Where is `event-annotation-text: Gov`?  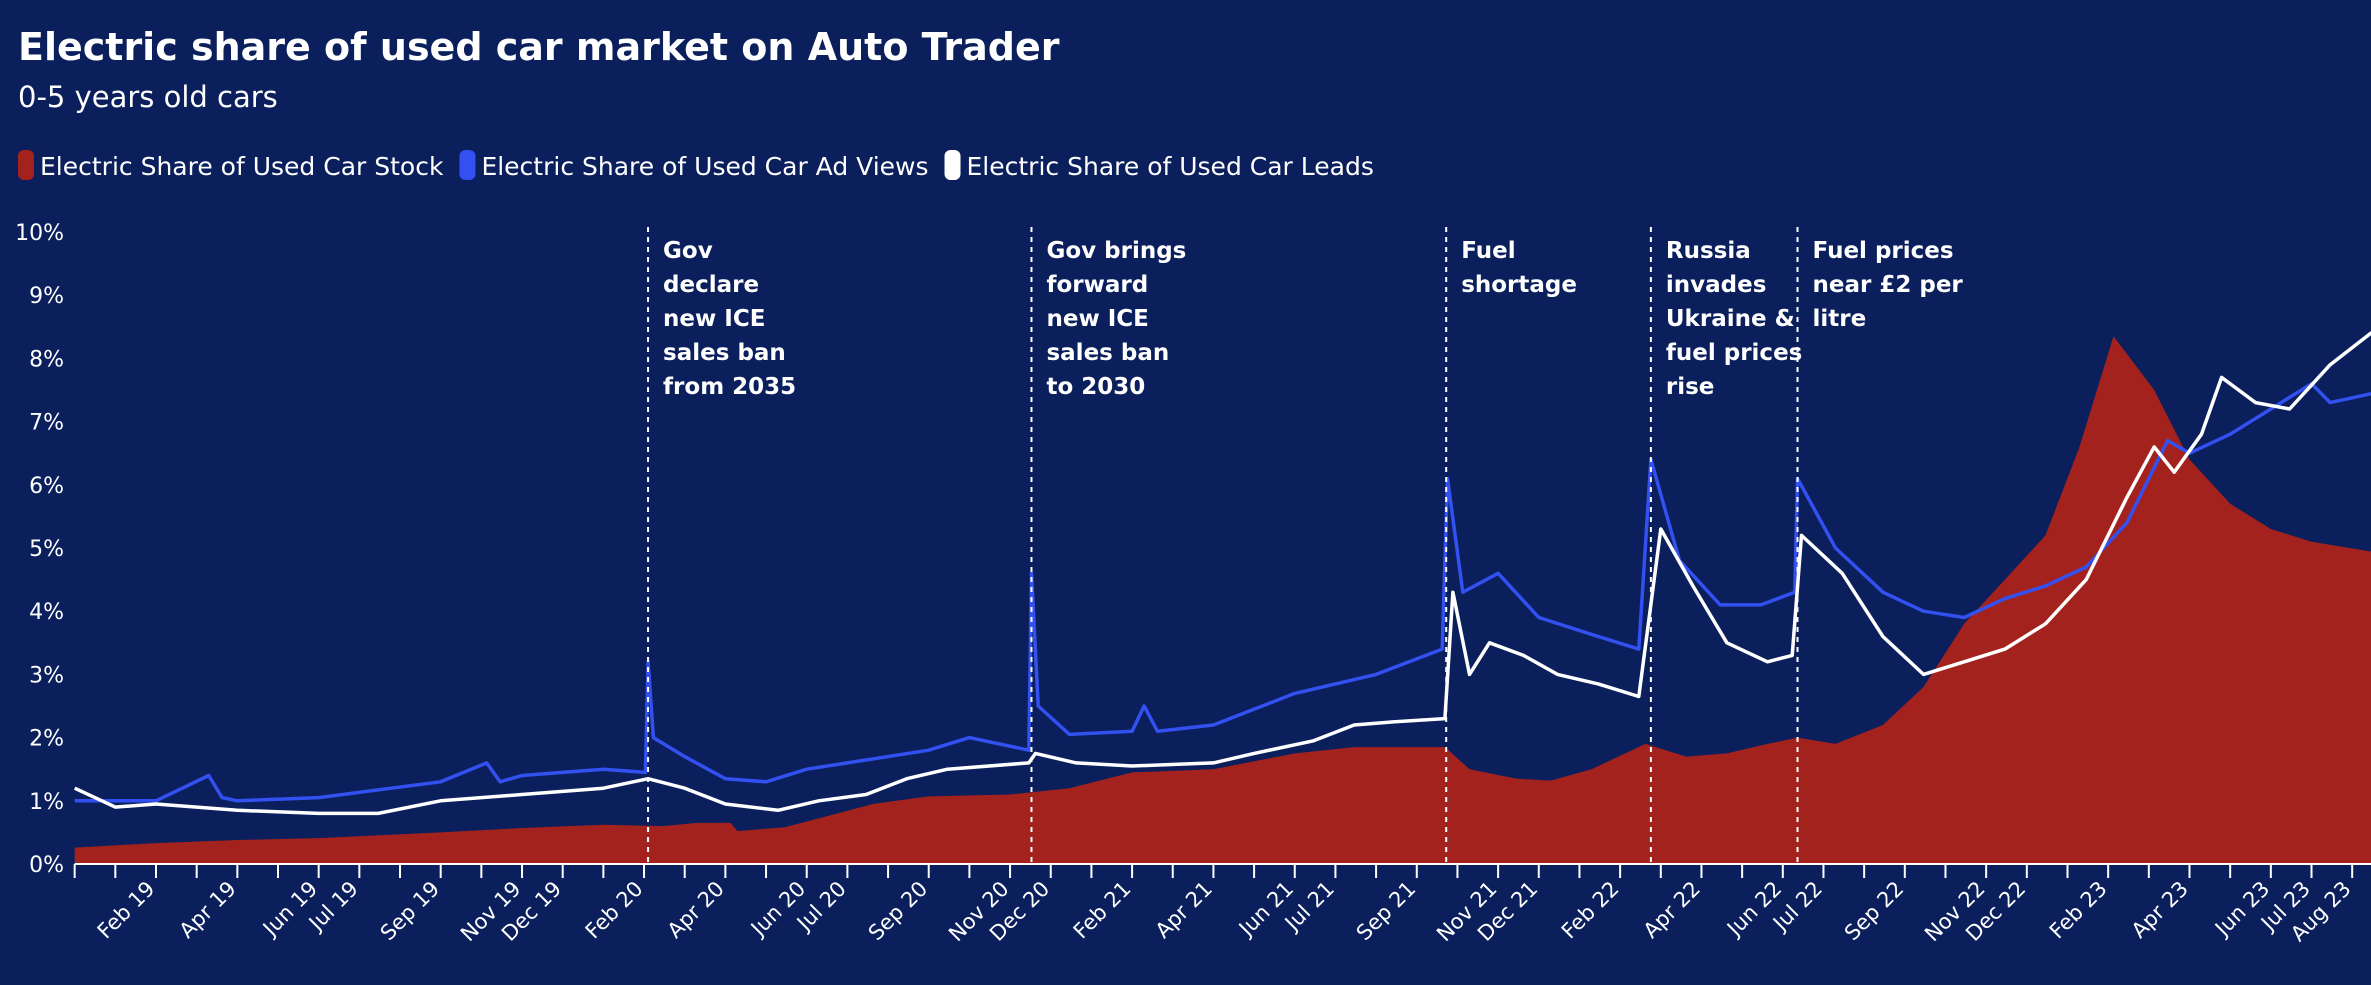
event-annotation-text: Gov is located at coordinates (688, 251).